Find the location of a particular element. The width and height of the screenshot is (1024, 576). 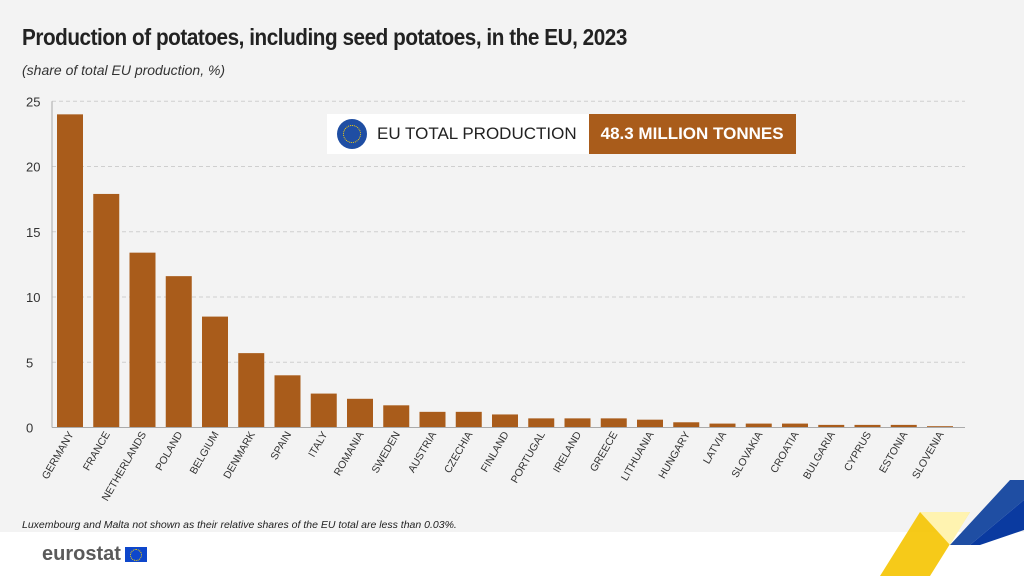

y-tick-label: 15 is located at coordinates (33, 232).